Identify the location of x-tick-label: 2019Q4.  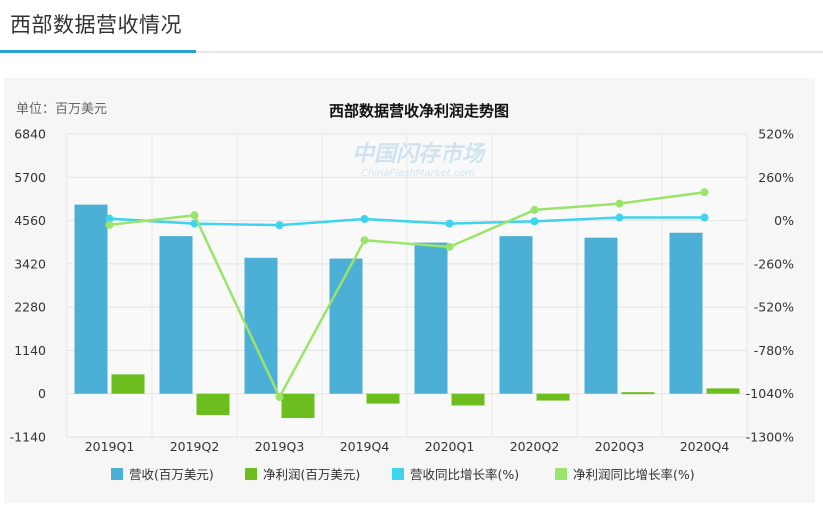
(365, 446).